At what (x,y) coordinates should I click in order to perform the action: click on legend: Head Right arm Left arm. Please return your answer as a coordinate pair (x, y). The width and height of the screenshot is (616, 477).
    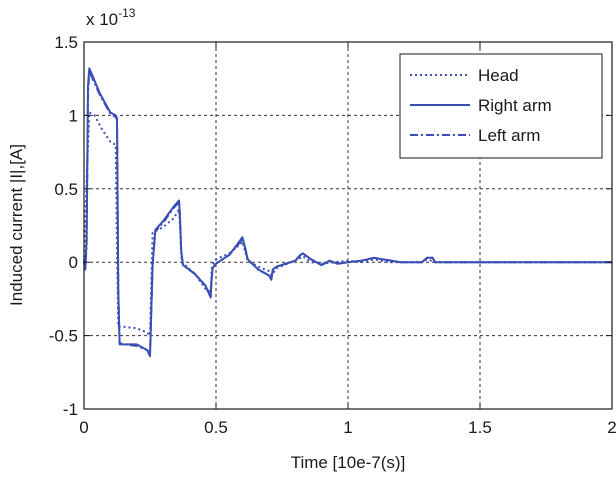
    Looking at the image, I should click on (501, 106).